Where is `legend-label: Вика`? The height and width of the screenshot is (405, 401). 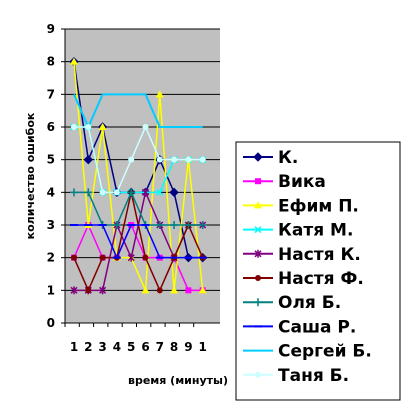 legend-label: Вика is located at coordinates (302, 182).